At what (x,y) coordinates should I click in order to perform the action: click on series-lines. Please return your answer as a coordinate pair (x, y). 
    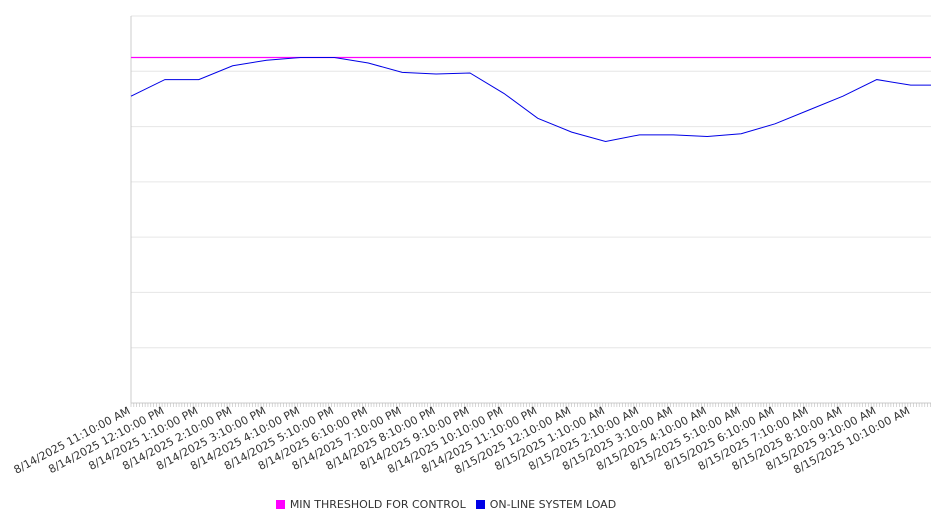
    Looking at the image, I should click on (530, 99).